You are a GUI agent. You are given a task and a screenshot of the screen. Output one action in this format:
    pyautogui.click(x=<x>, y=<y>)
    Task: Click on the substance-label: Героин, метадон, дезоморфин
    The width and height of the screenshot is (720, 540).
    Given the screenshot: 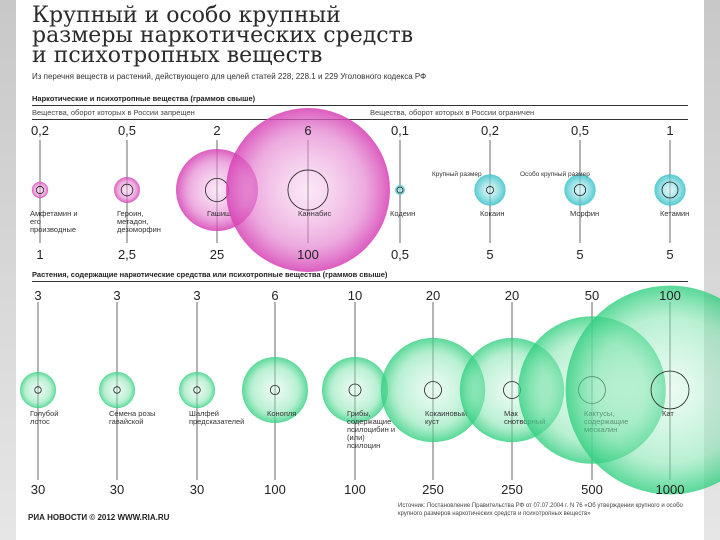 What is the action you would take?
    pyautogui.click(x=139, y=221)
    